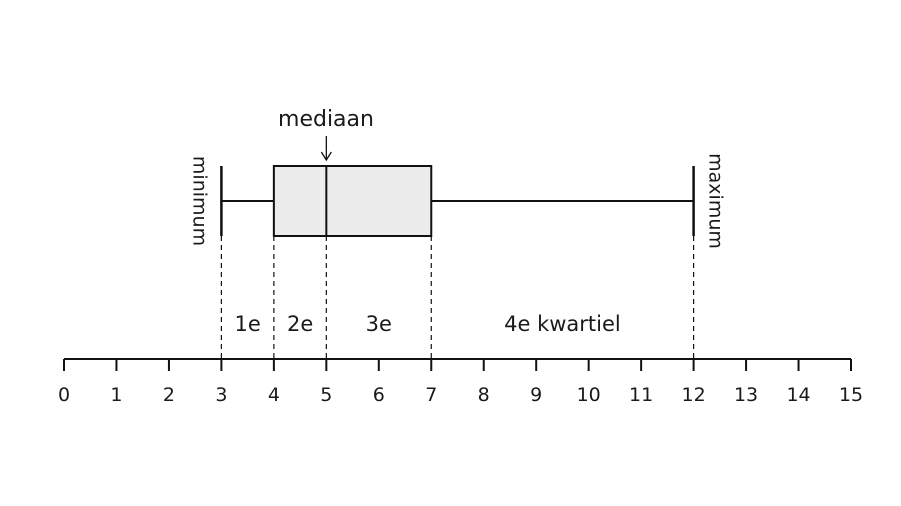  Describe the element at coordinates (352, 201) in the screenshot. I see `interquartile-box` at that location.